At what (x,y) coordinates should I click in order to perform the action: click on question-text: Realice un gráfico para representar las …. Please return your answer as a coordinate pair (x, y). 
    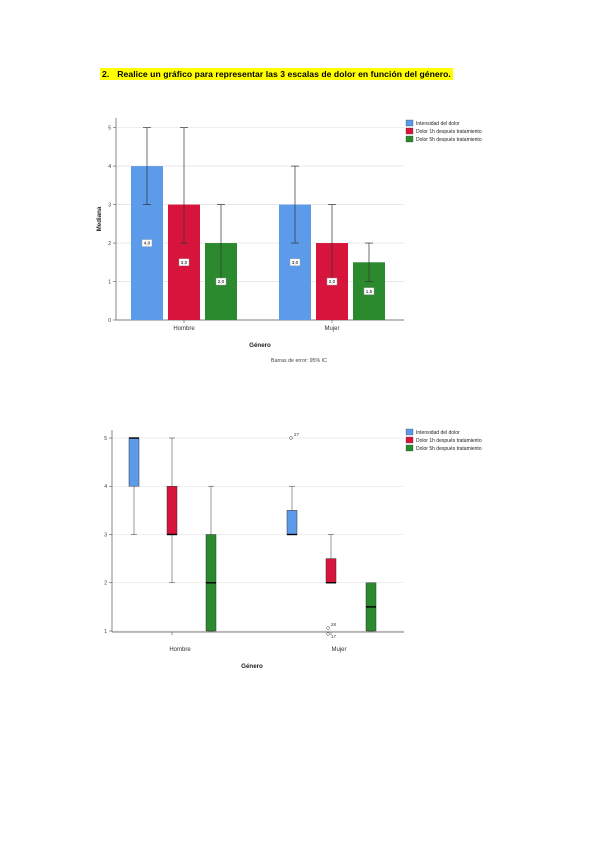
    Looking at the image, I should click on (284, 74).